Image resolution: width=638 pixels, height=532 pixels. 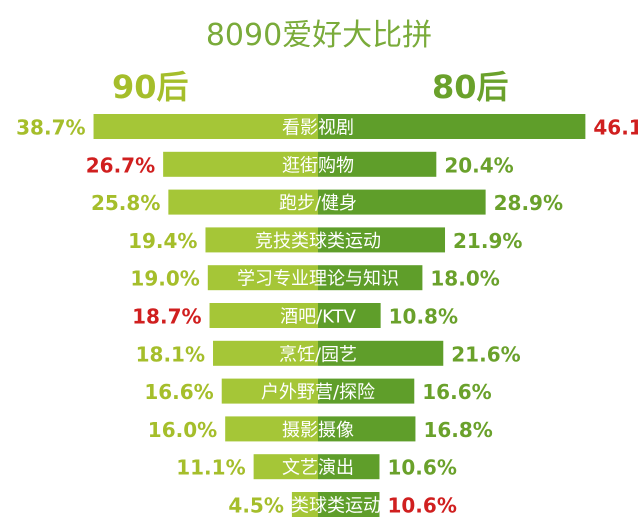 I want to click on value-label-80s-8: 16.8%, so click(x=457, y=430).